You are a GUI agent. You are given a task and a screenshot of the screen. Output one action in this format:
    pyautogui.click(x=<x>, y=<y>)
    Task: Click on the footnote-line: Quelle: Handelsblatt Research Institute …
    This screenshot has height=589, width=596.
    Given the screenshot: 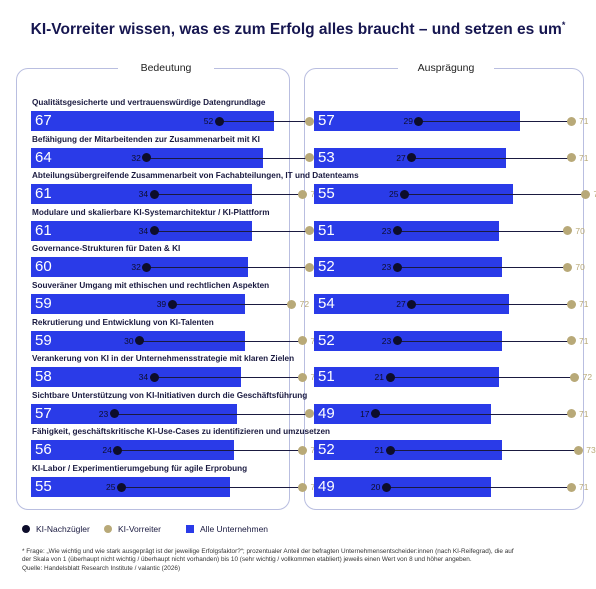 What is the action you would take?
    pyautogui.click(x=101, y=568)
    